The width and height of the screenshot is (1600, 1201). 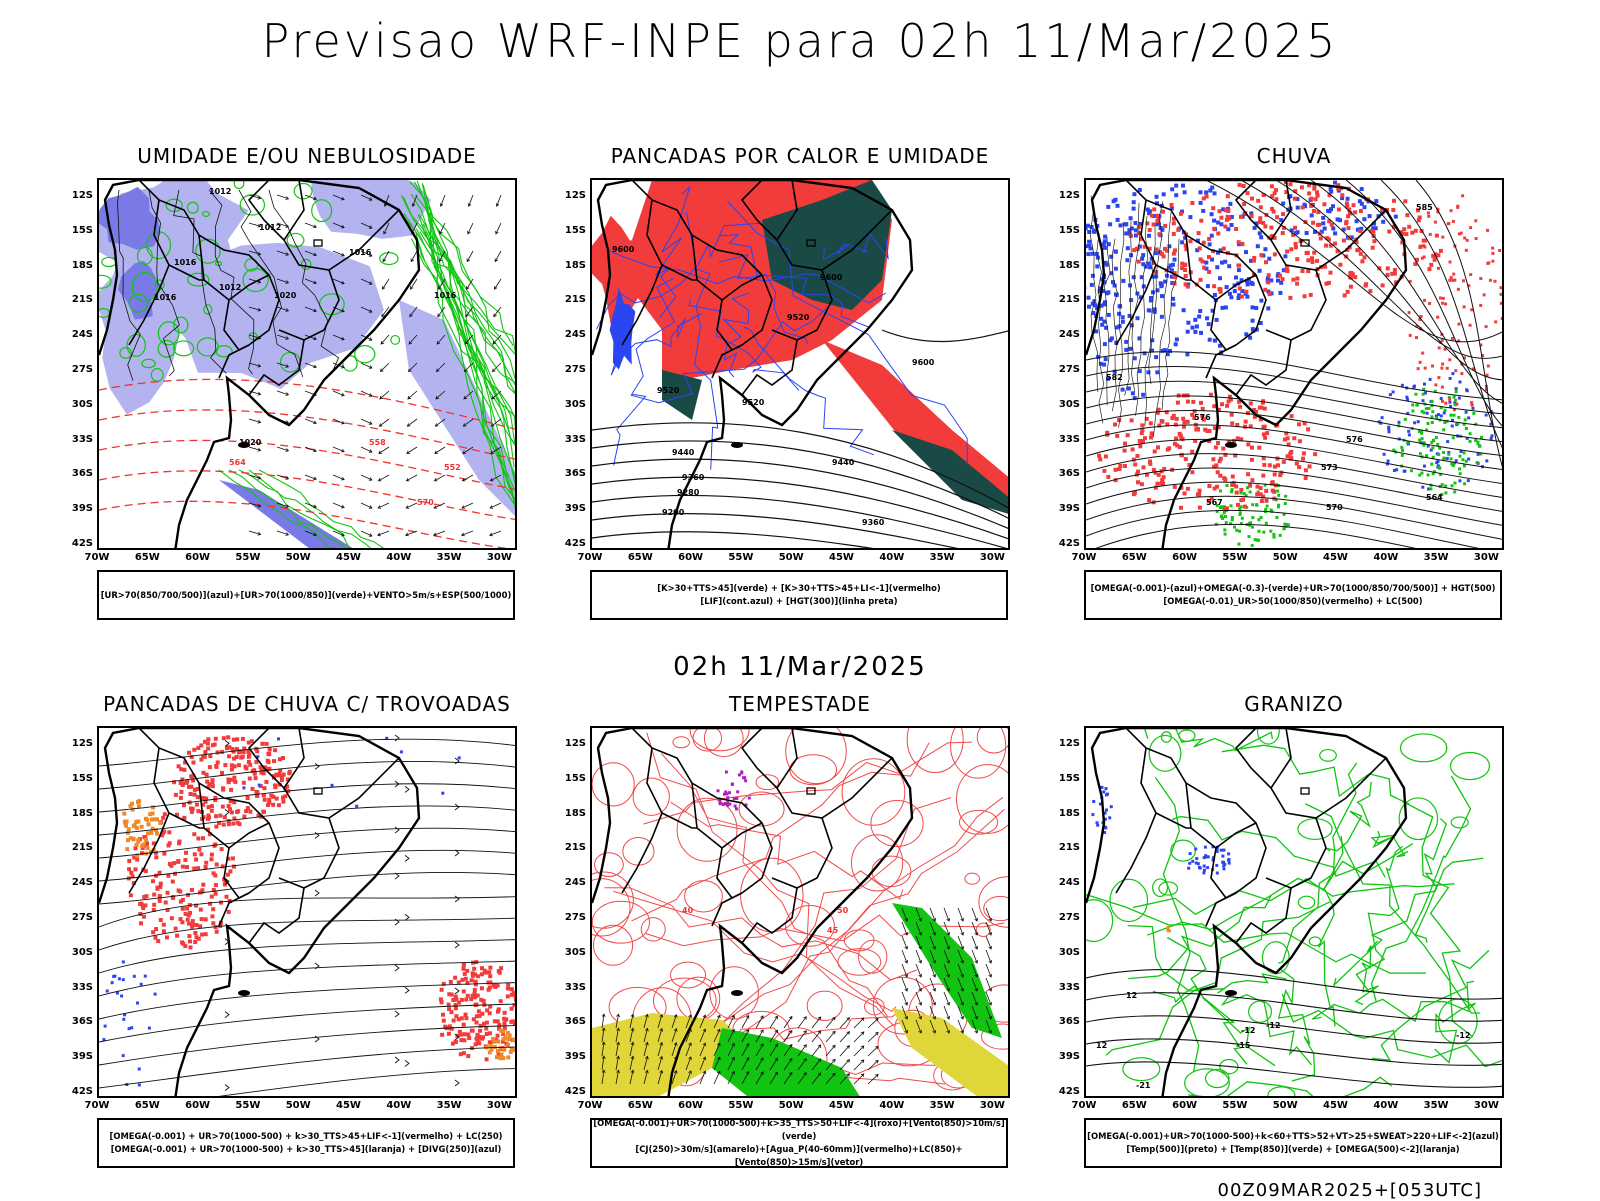 What do you see at coordinates (1294, 704) in the screenshot?
I see `panel-title: GRANIZO` at bounding box center [1294, 704].